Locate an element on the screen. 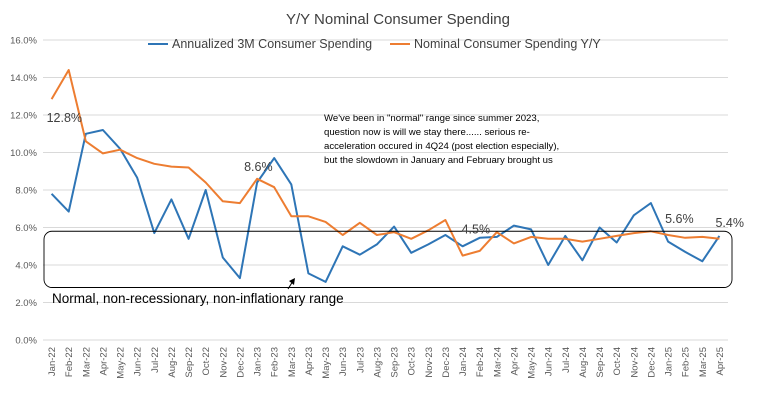  x-tick-label: Jan-24 is located at coordinates (463, 361).